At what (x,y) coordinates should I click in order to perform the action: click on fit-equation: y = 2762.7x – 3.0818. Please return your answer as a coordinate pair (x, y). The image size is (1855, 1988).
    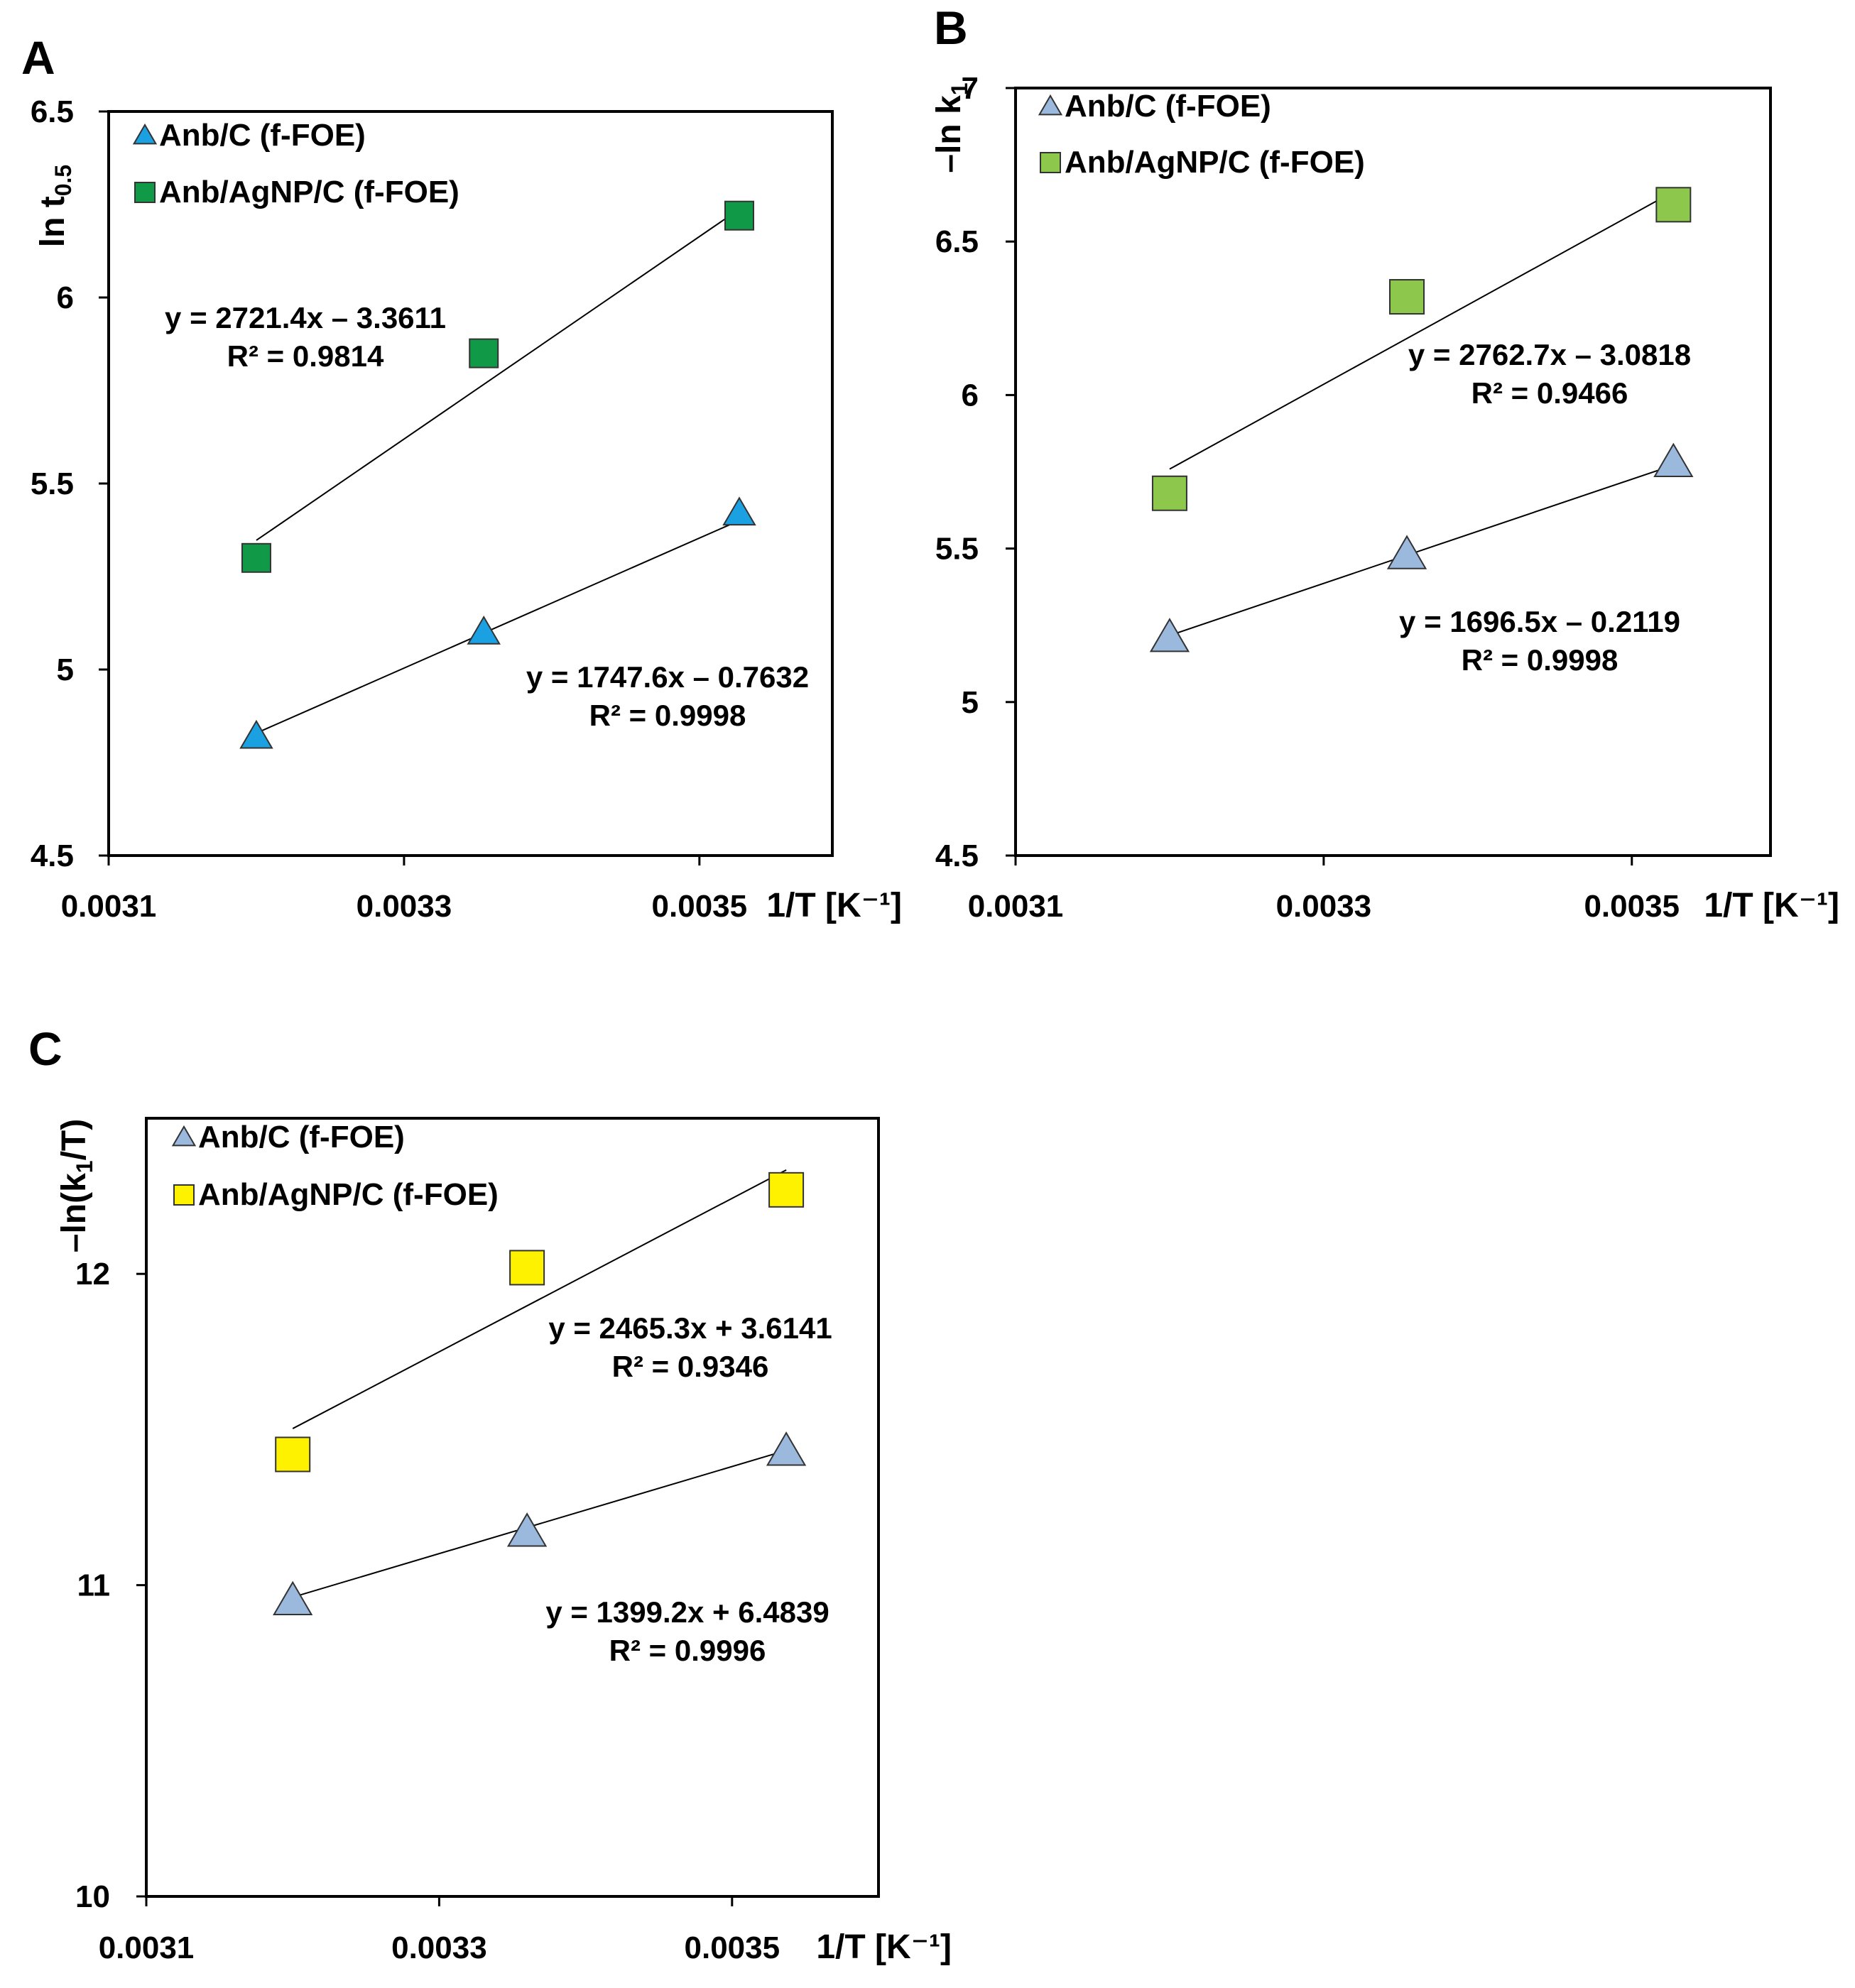
    Looking at the image, I should click on (1550, 354).